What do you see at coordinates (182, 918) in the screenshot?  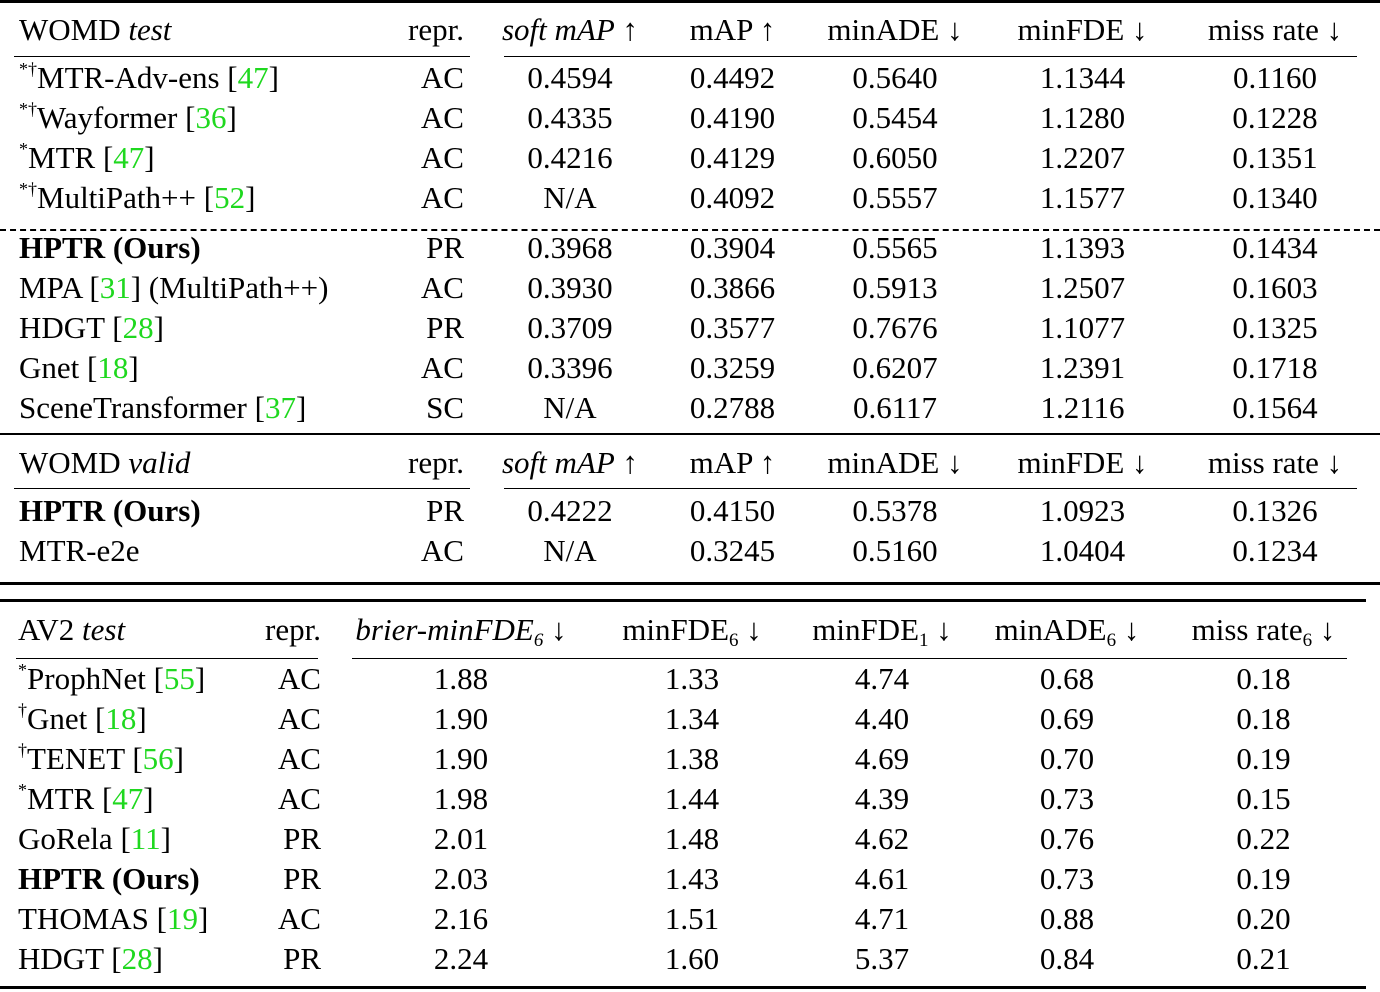 I see `citation-link: 19` at bounding box center [182, 918].